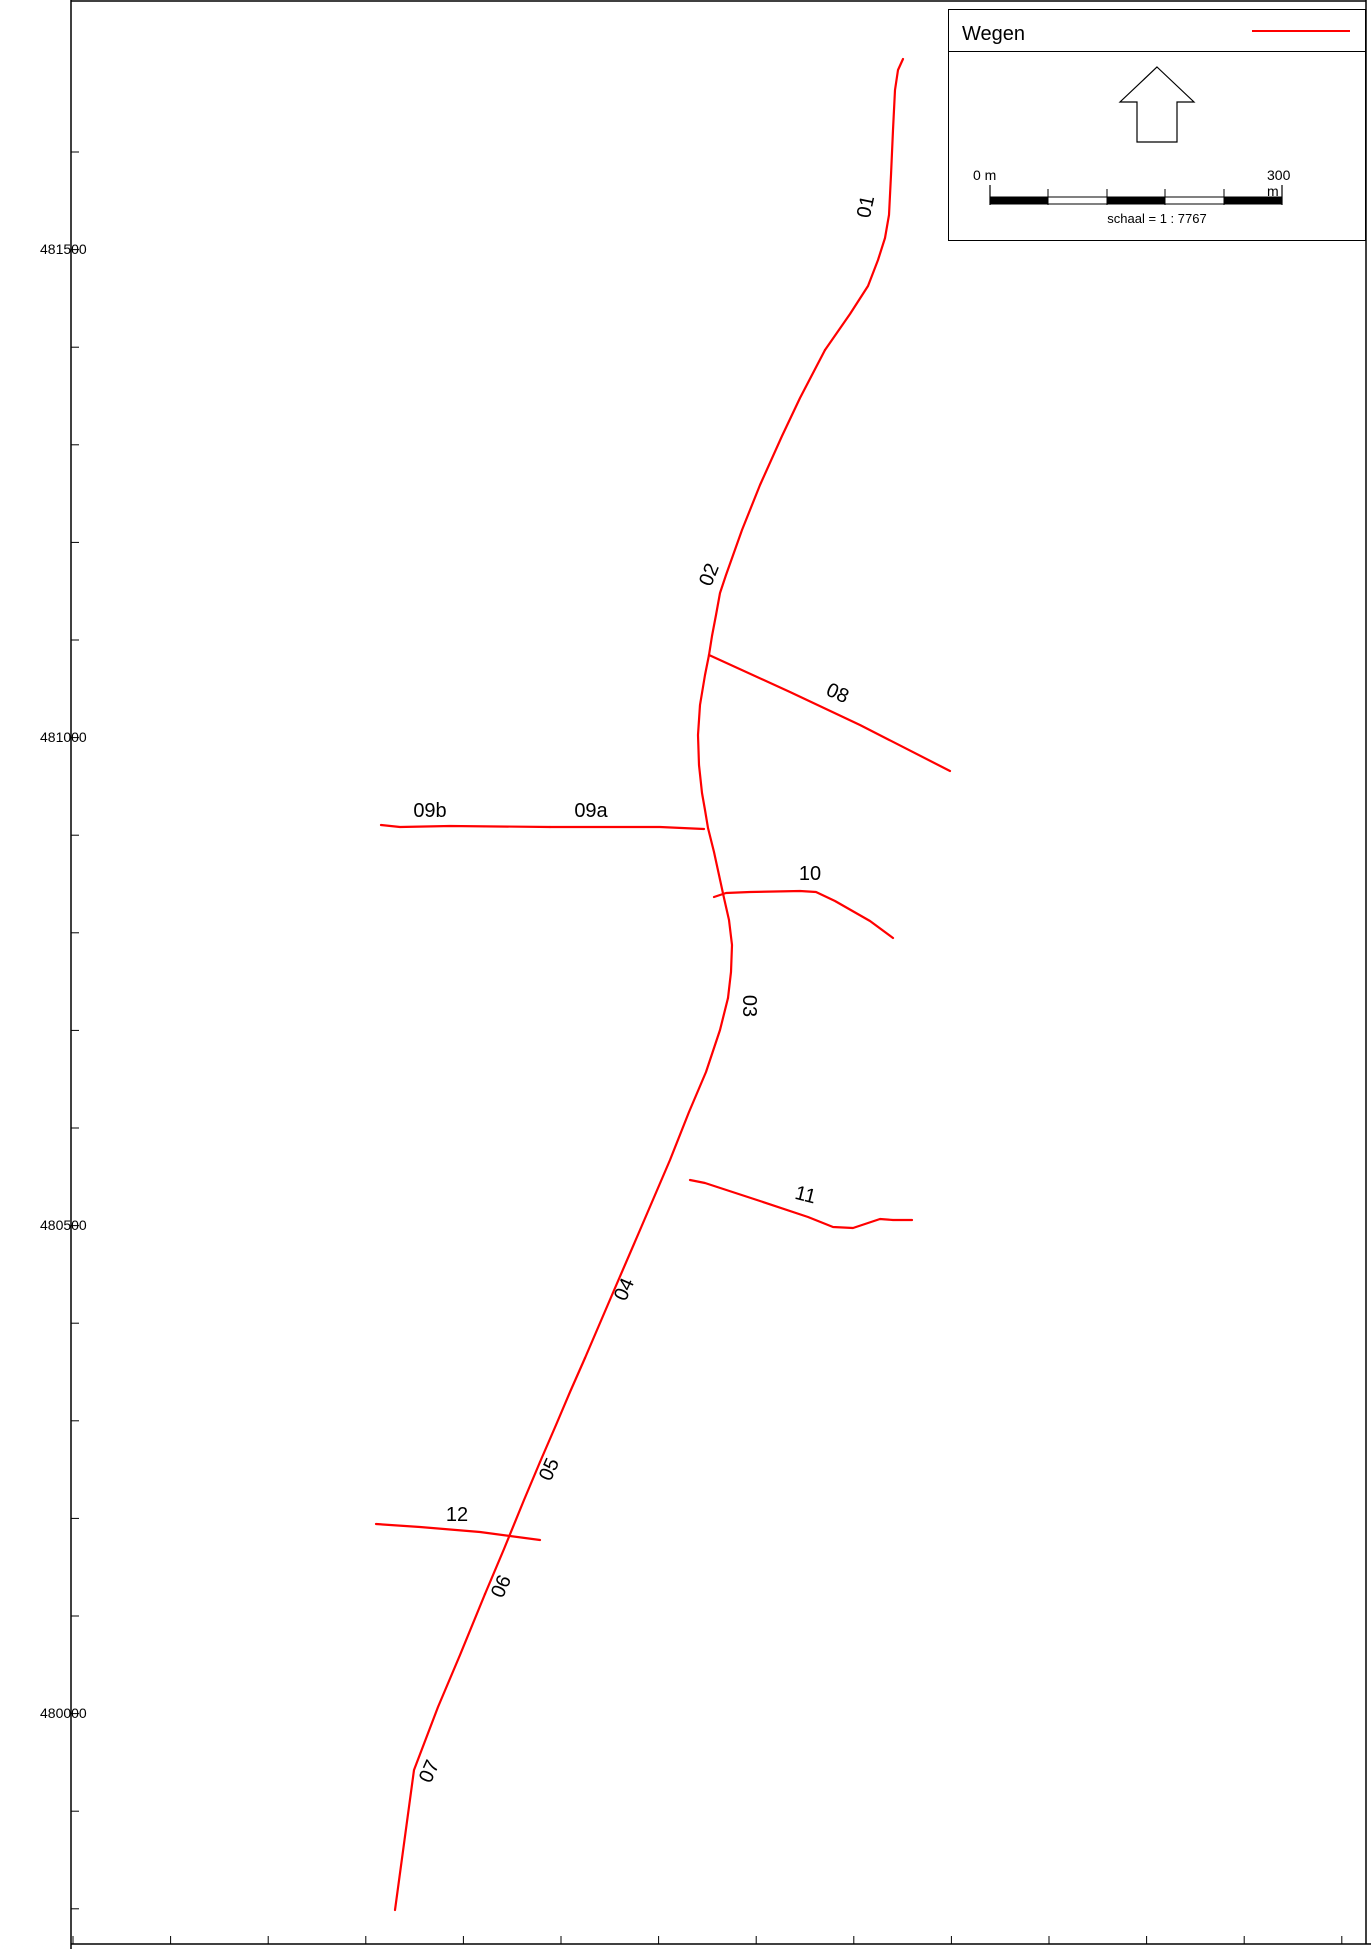 The height and width of the screenshot is (1949, 1371). Describe the element at coordinates (429, 811) in the screenshot. I see `road-label-09b: 09b` at that location.